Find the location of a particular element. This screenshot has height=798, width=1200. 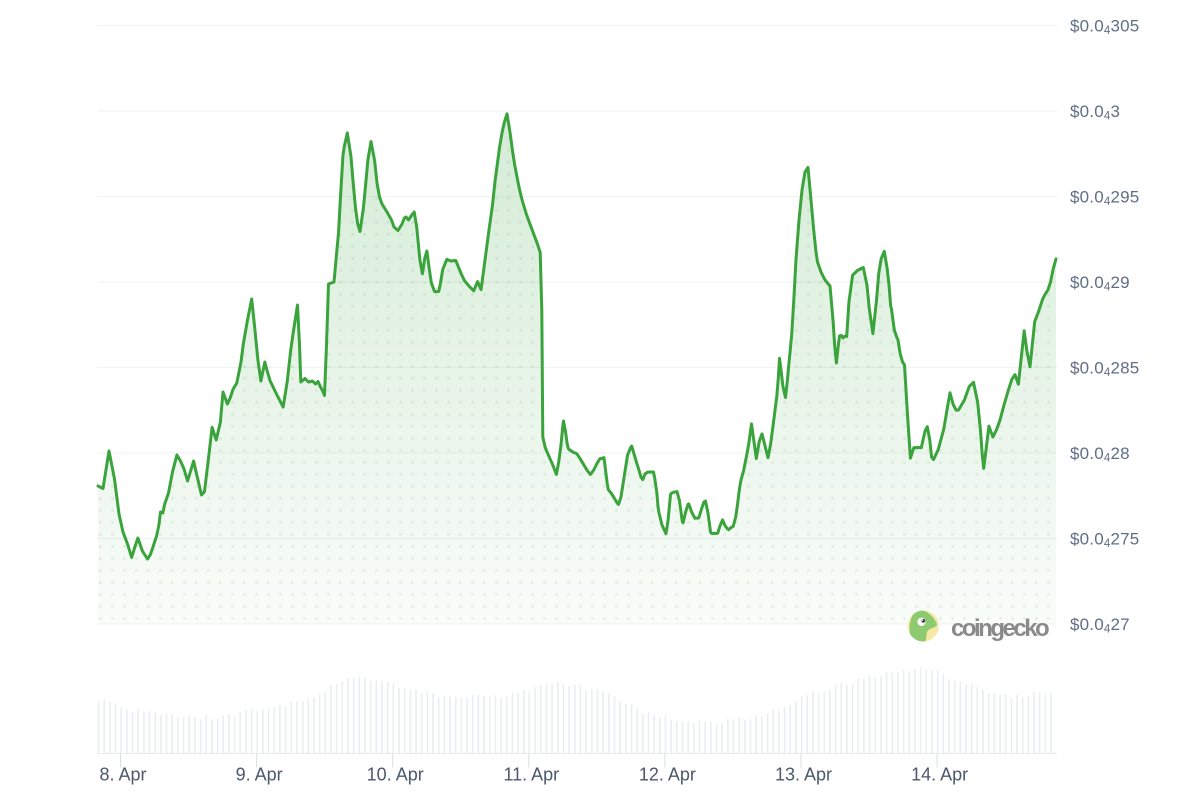

svg-text: 10. Apr is located at coordinates (395, 775).